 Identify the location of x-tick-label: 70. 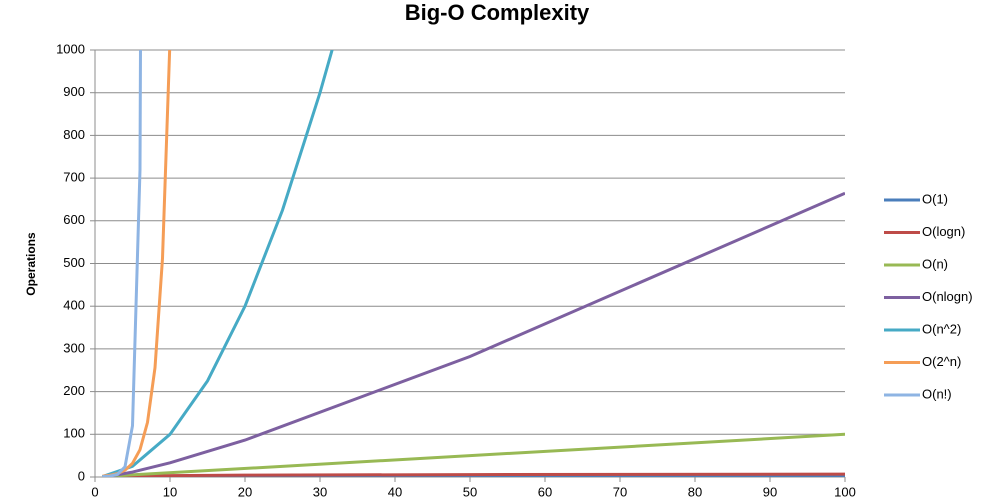
(620, 491).